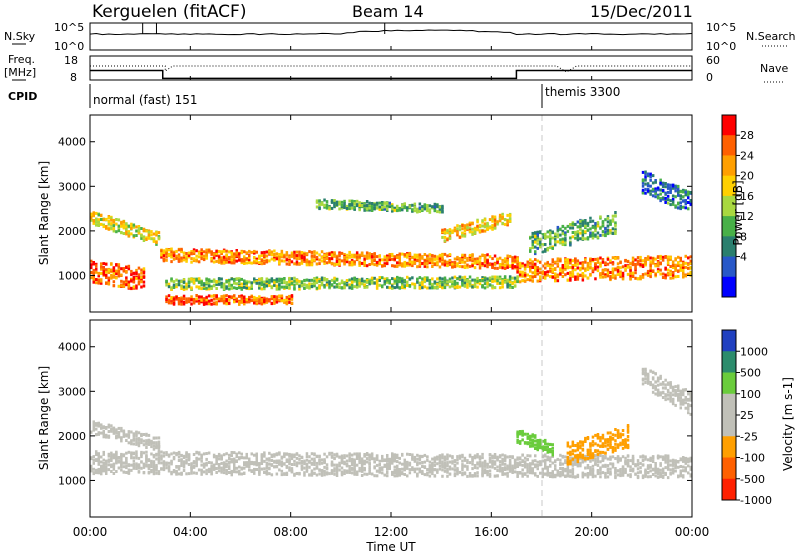 The image size is (800, 554). What do you see at coordinates (729, 125) in the screenshot?
I see `colorbar-swatch` at bounding box center [729, 125].